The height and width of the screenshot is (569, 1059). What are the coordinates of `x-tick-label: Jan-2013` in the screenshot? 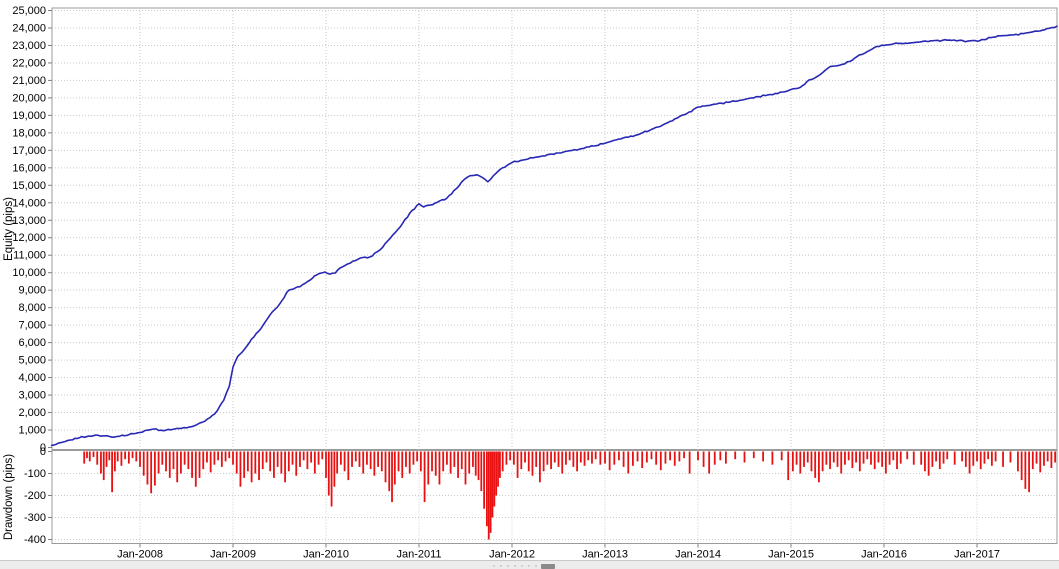 It's located at (605, 555).